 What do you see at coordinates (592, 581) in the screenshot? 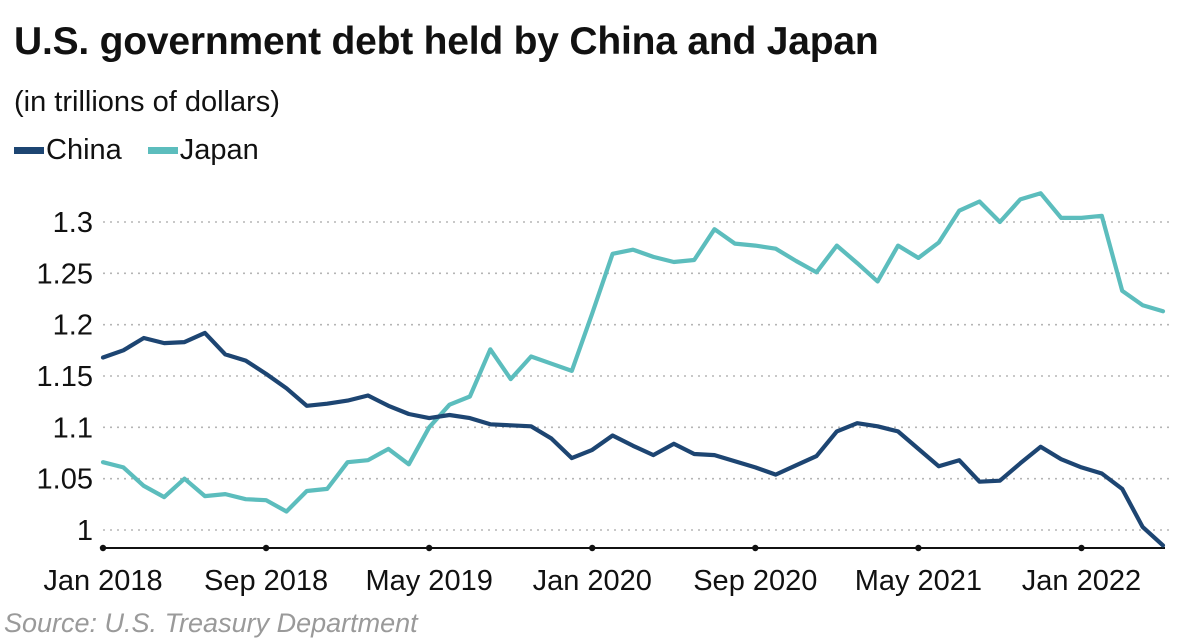
I see `x-tick-label: Jan 2020` at bounding box center [592, 581].